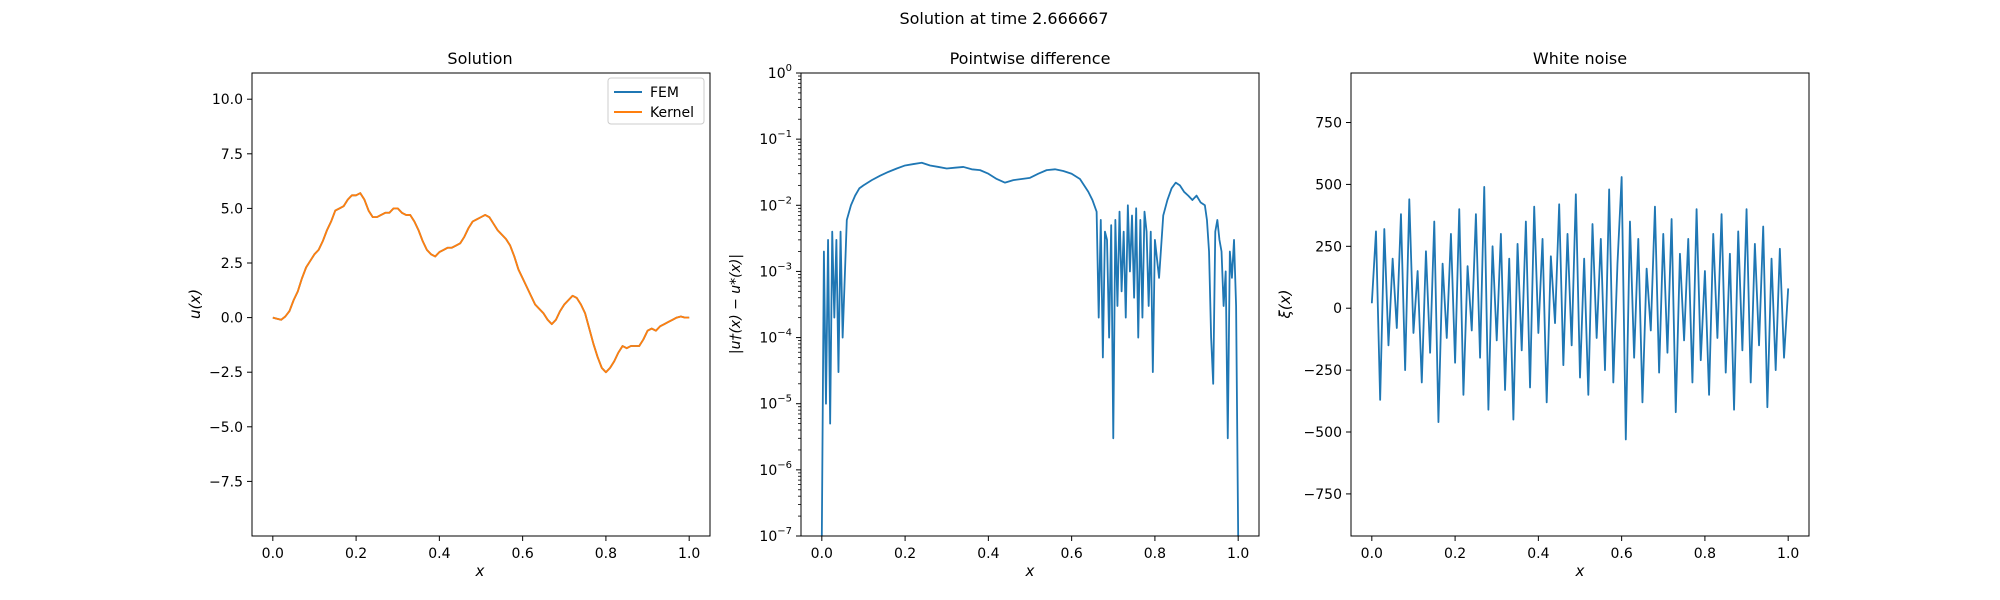  Describe the element at coordinates (230, 291) in the screenshot. I see `solution-y-ticks: −7.5 −5.0 −2.5 0.0 2.5 5.0 7.5 10.0` at that location.